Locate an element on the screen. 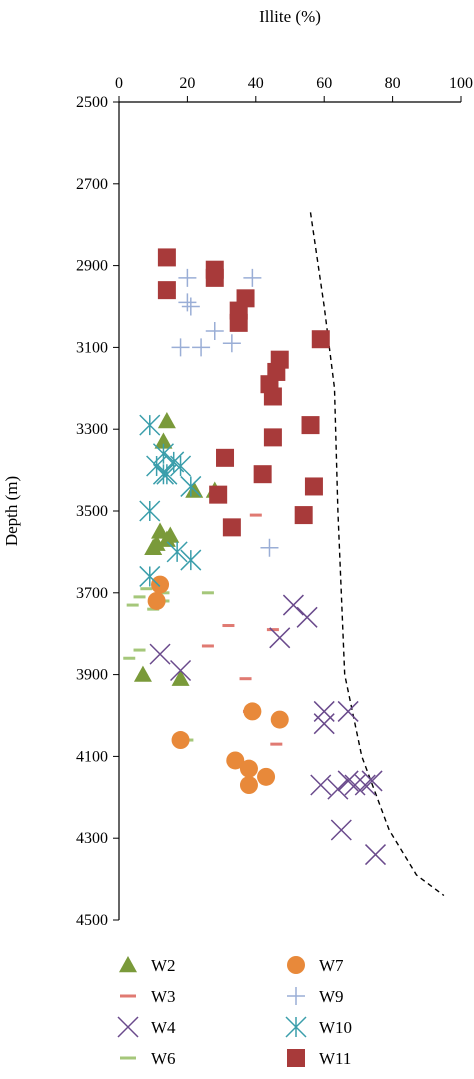  series-w9 is located at coordinates (225, 412).